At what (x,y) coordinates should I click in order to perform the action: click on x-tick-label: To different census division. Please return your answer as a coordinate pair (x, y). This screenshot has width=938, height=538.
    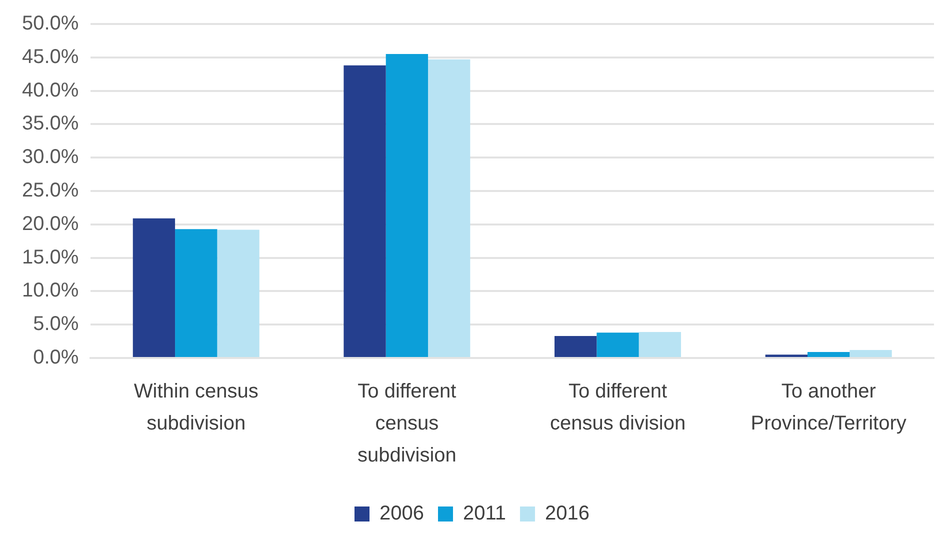
    Looking at the image, I should click on (618, 407).